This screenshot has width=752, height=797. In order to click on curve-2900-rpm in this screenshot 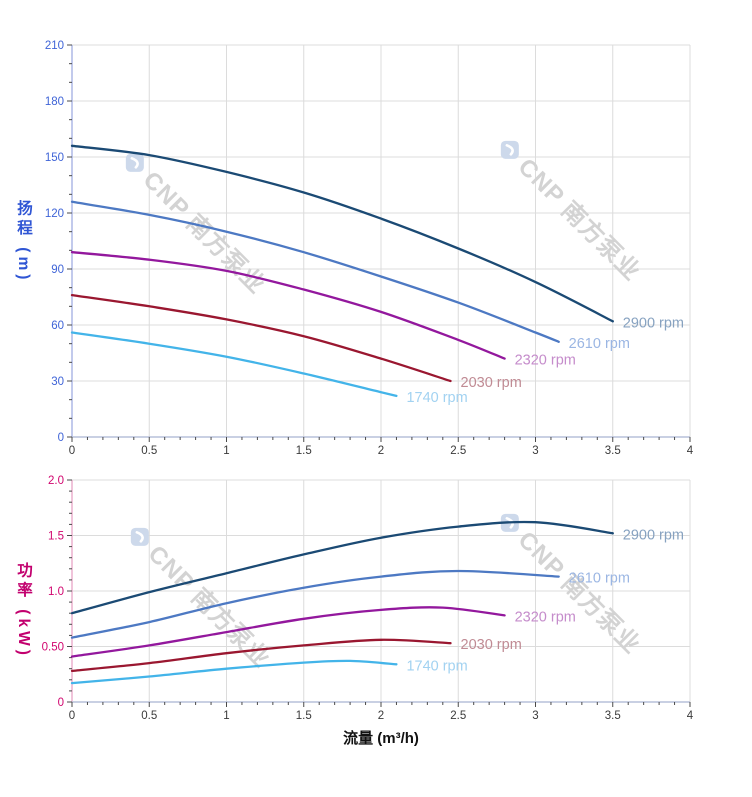, I will do `click(342, 567)`.